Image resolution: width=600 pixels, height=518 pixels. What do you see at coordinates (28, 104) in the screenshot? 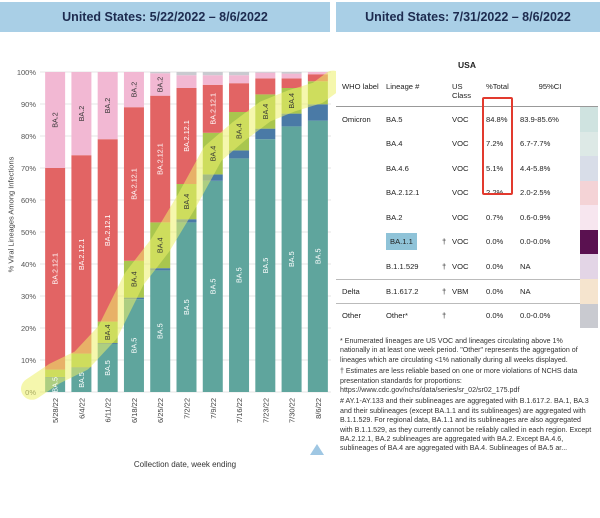
I see `y-tick-label: 90%` at bounding box center [28, 104].